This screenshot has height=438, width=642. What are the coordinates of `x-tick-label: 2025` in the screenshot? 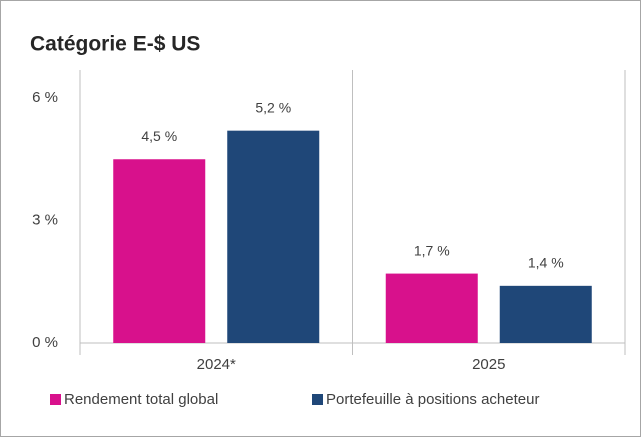 It's located at (488, 364).